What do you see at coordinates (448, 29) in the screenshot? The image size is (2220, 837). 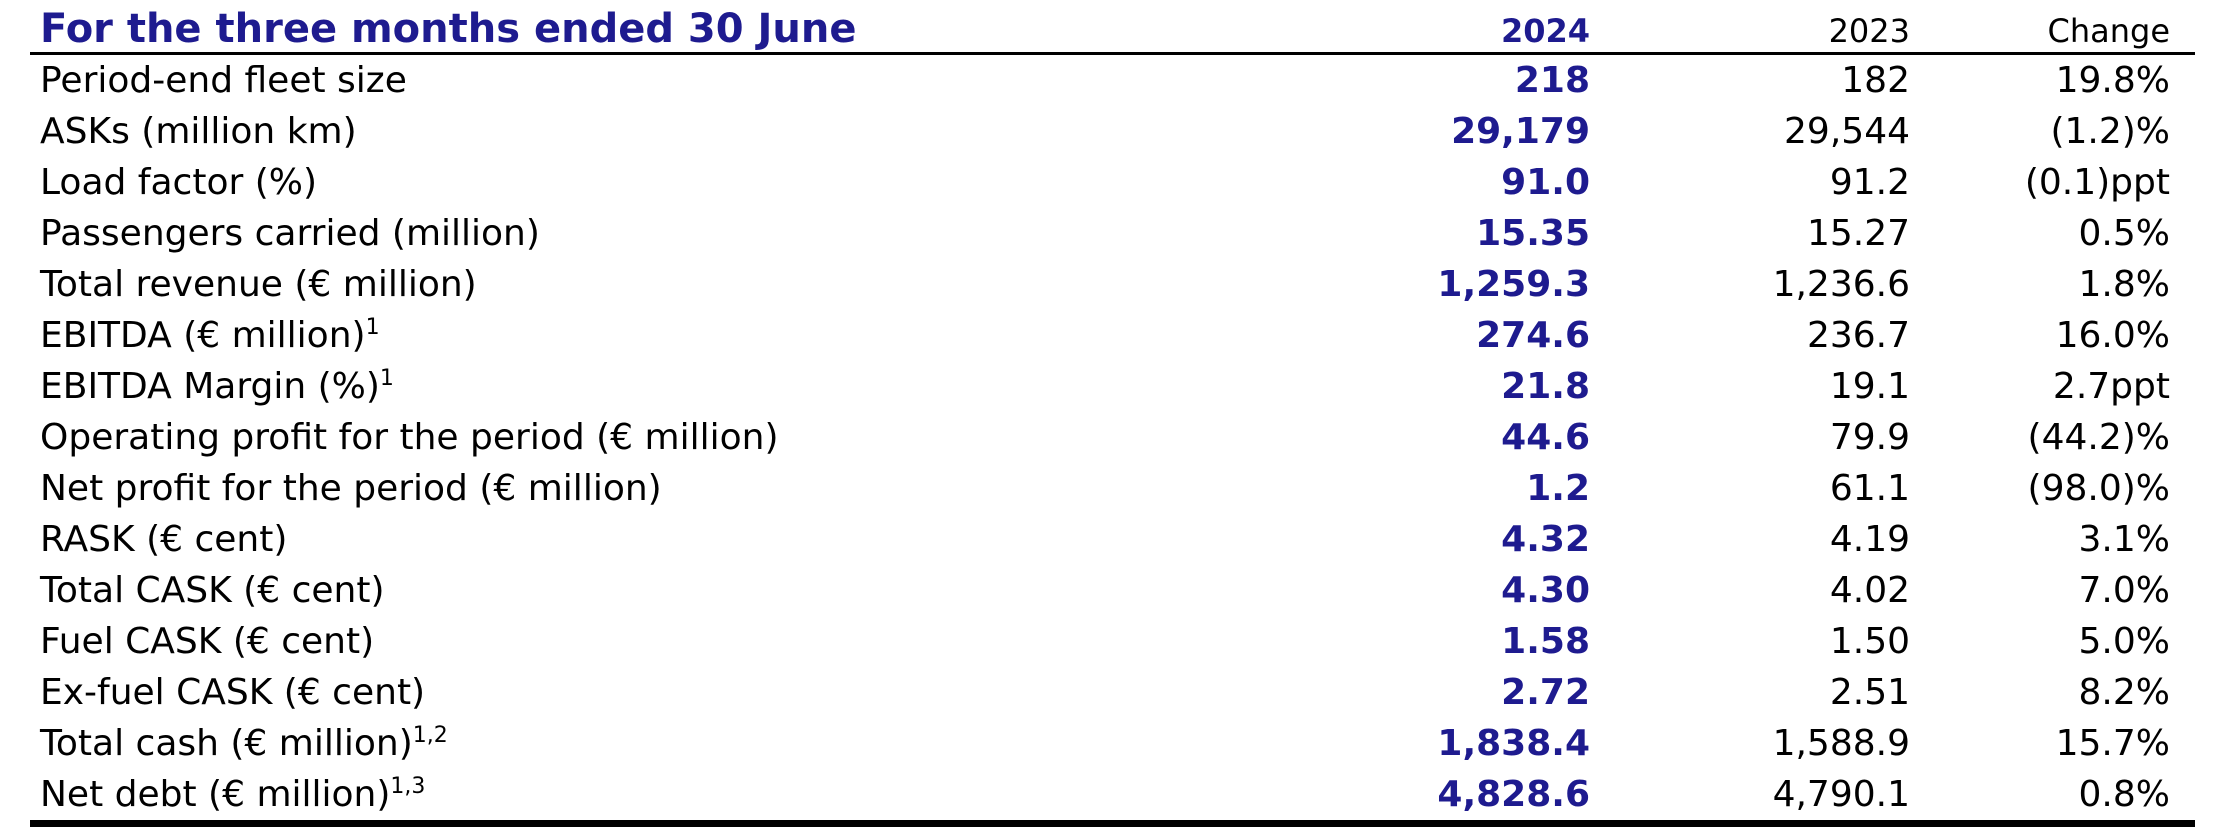 I see `table-title: For the three months ended 30 June` at bounding box center [448, 29].